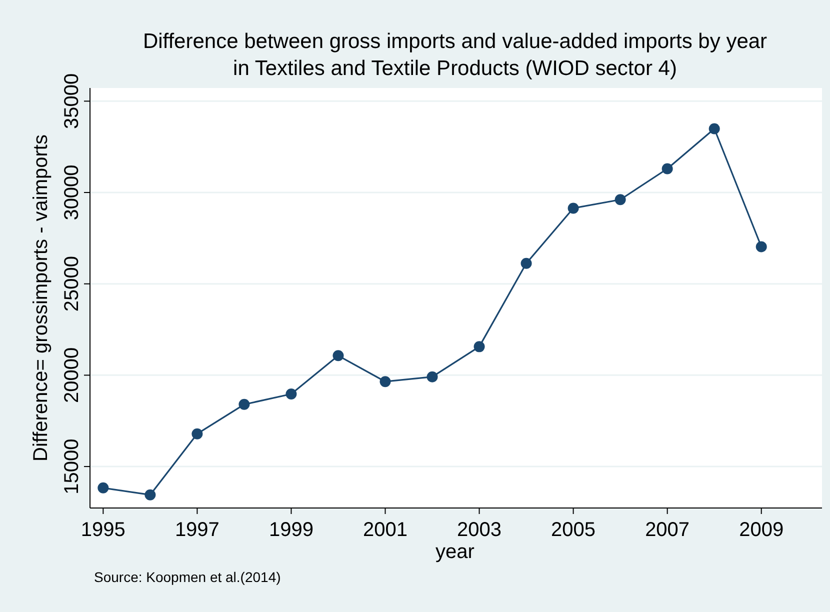 The height and width of the screenshot is (612, 830). What do you see at coordinates (72, 466) in the screenshot?
I see `y-tick-label: 15000` at bounding box center [72, 466].